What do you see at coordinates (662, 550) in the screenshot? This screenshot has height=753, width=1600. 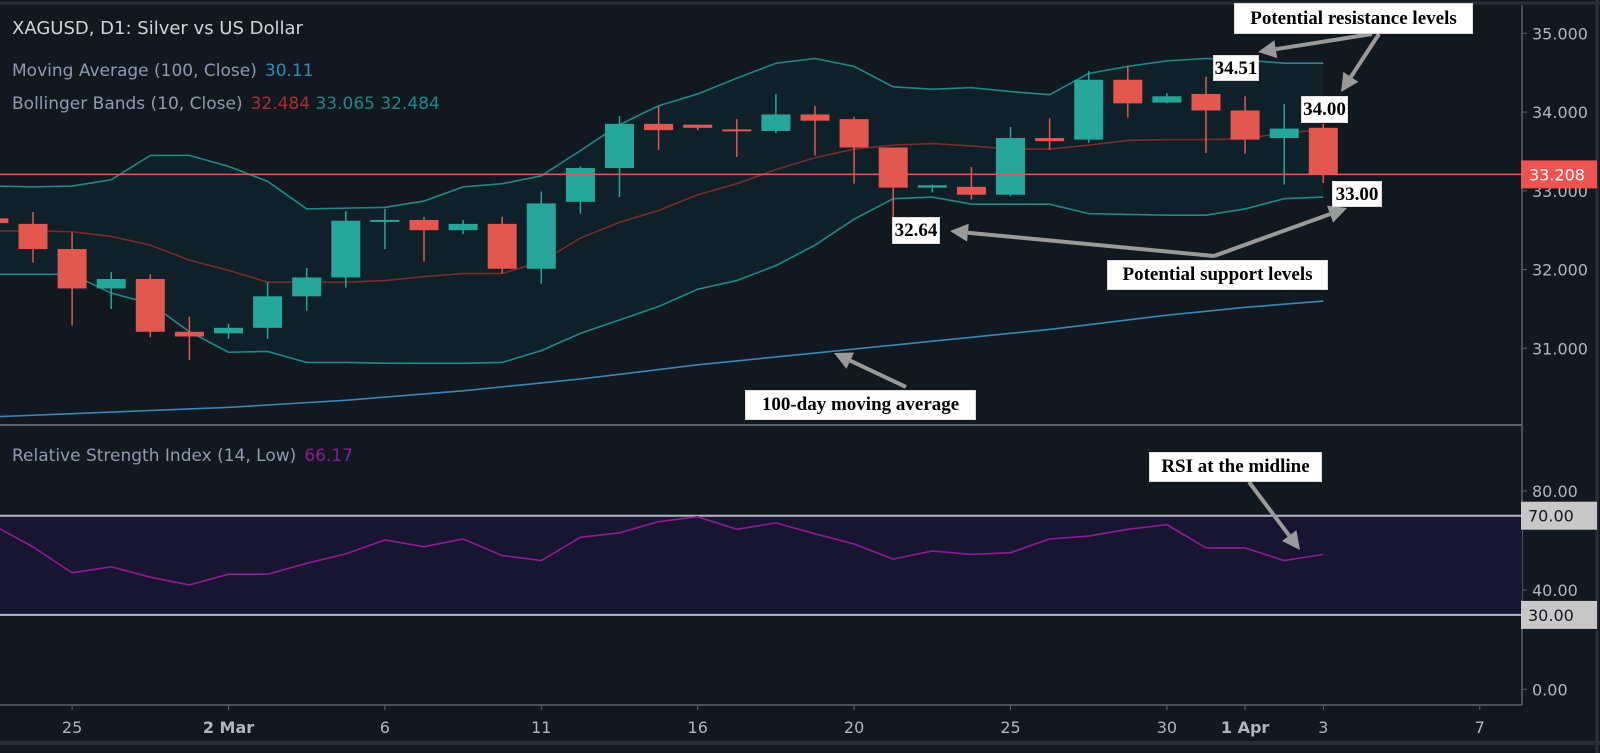 I see `rsi-line` at bounding box center [662, 550].